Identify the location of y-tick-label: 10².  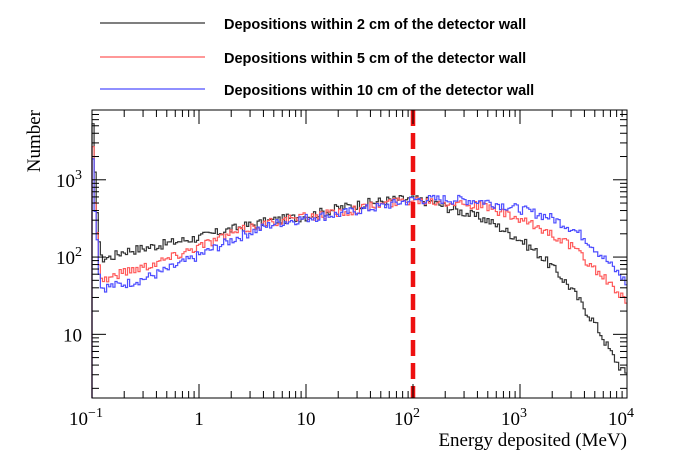
(69, 257).